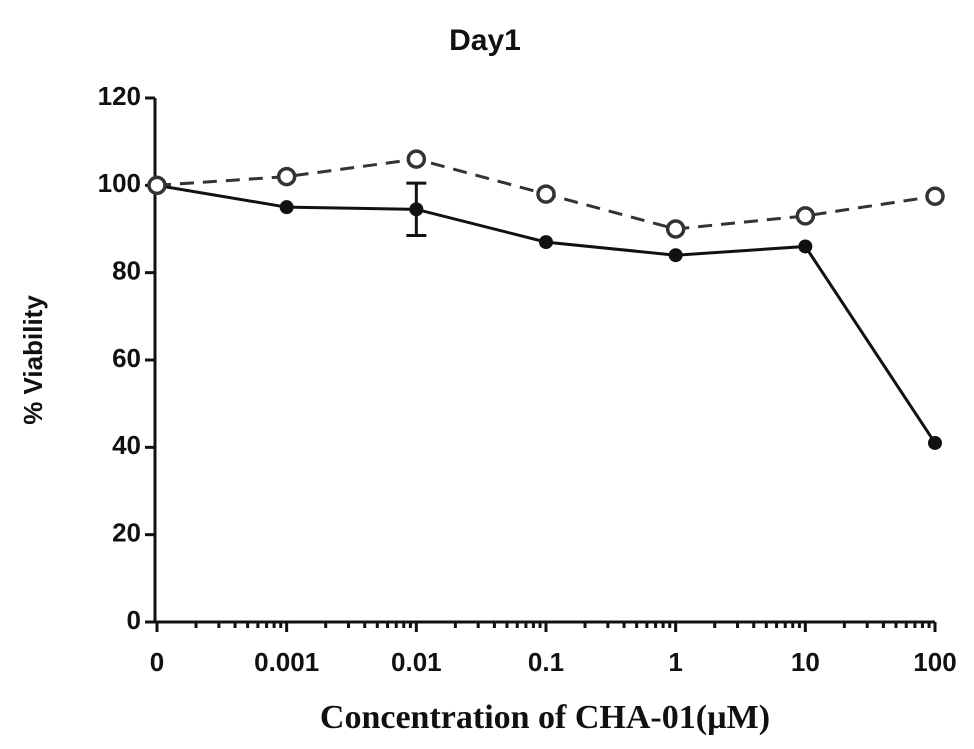 This screenshot has height=749, width=974. What do you see at coordinates (546, 662) in the screenshot?
I see `x-tick-label: 0.1` at bounding box center [546, 662].